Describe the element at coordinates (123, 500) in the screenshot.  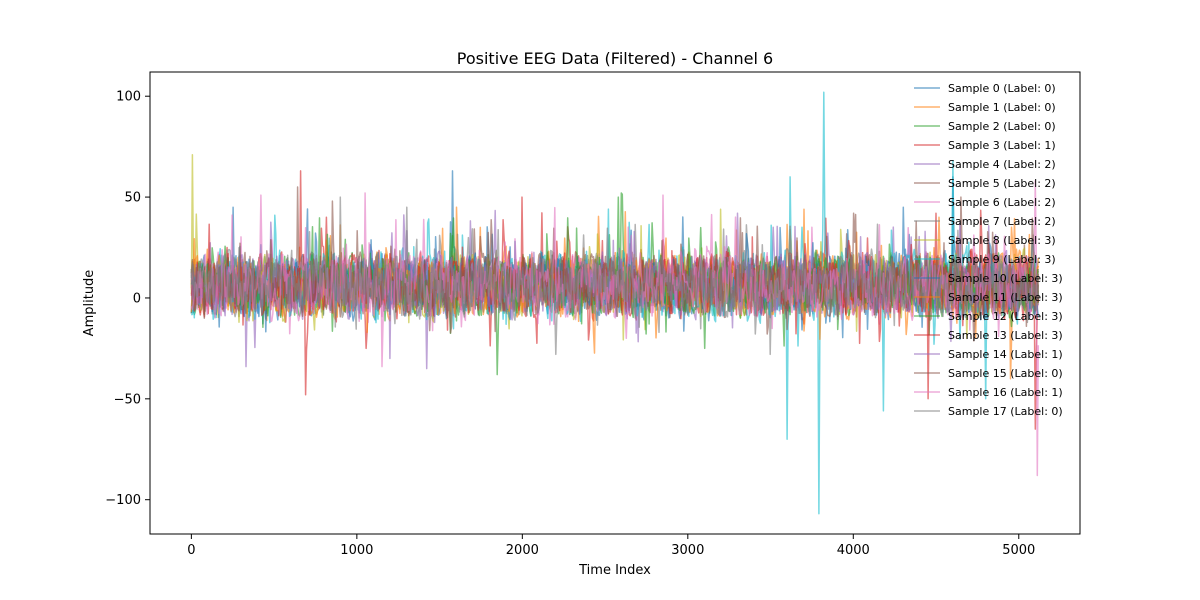
I see `y-tick-label: −100` at that location.